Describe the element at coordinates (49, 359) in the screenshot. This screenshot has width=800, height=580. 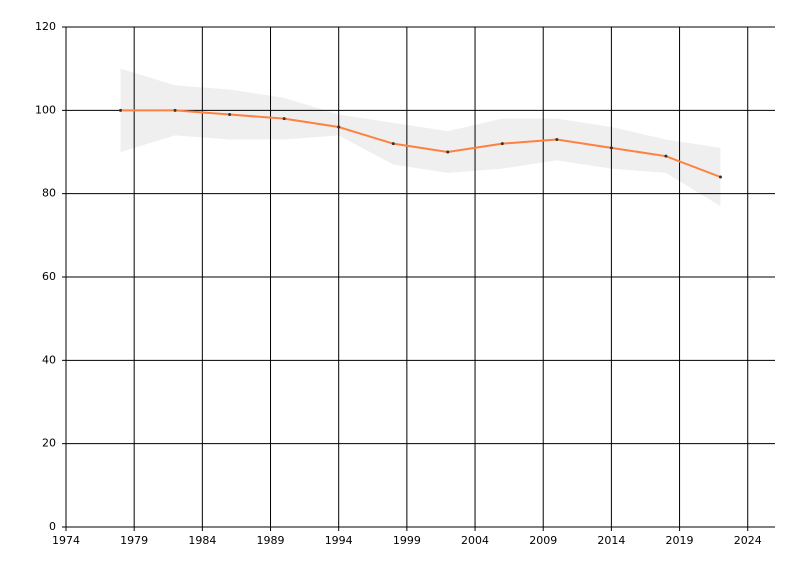
I see `y-tick-label: 40` at that location.